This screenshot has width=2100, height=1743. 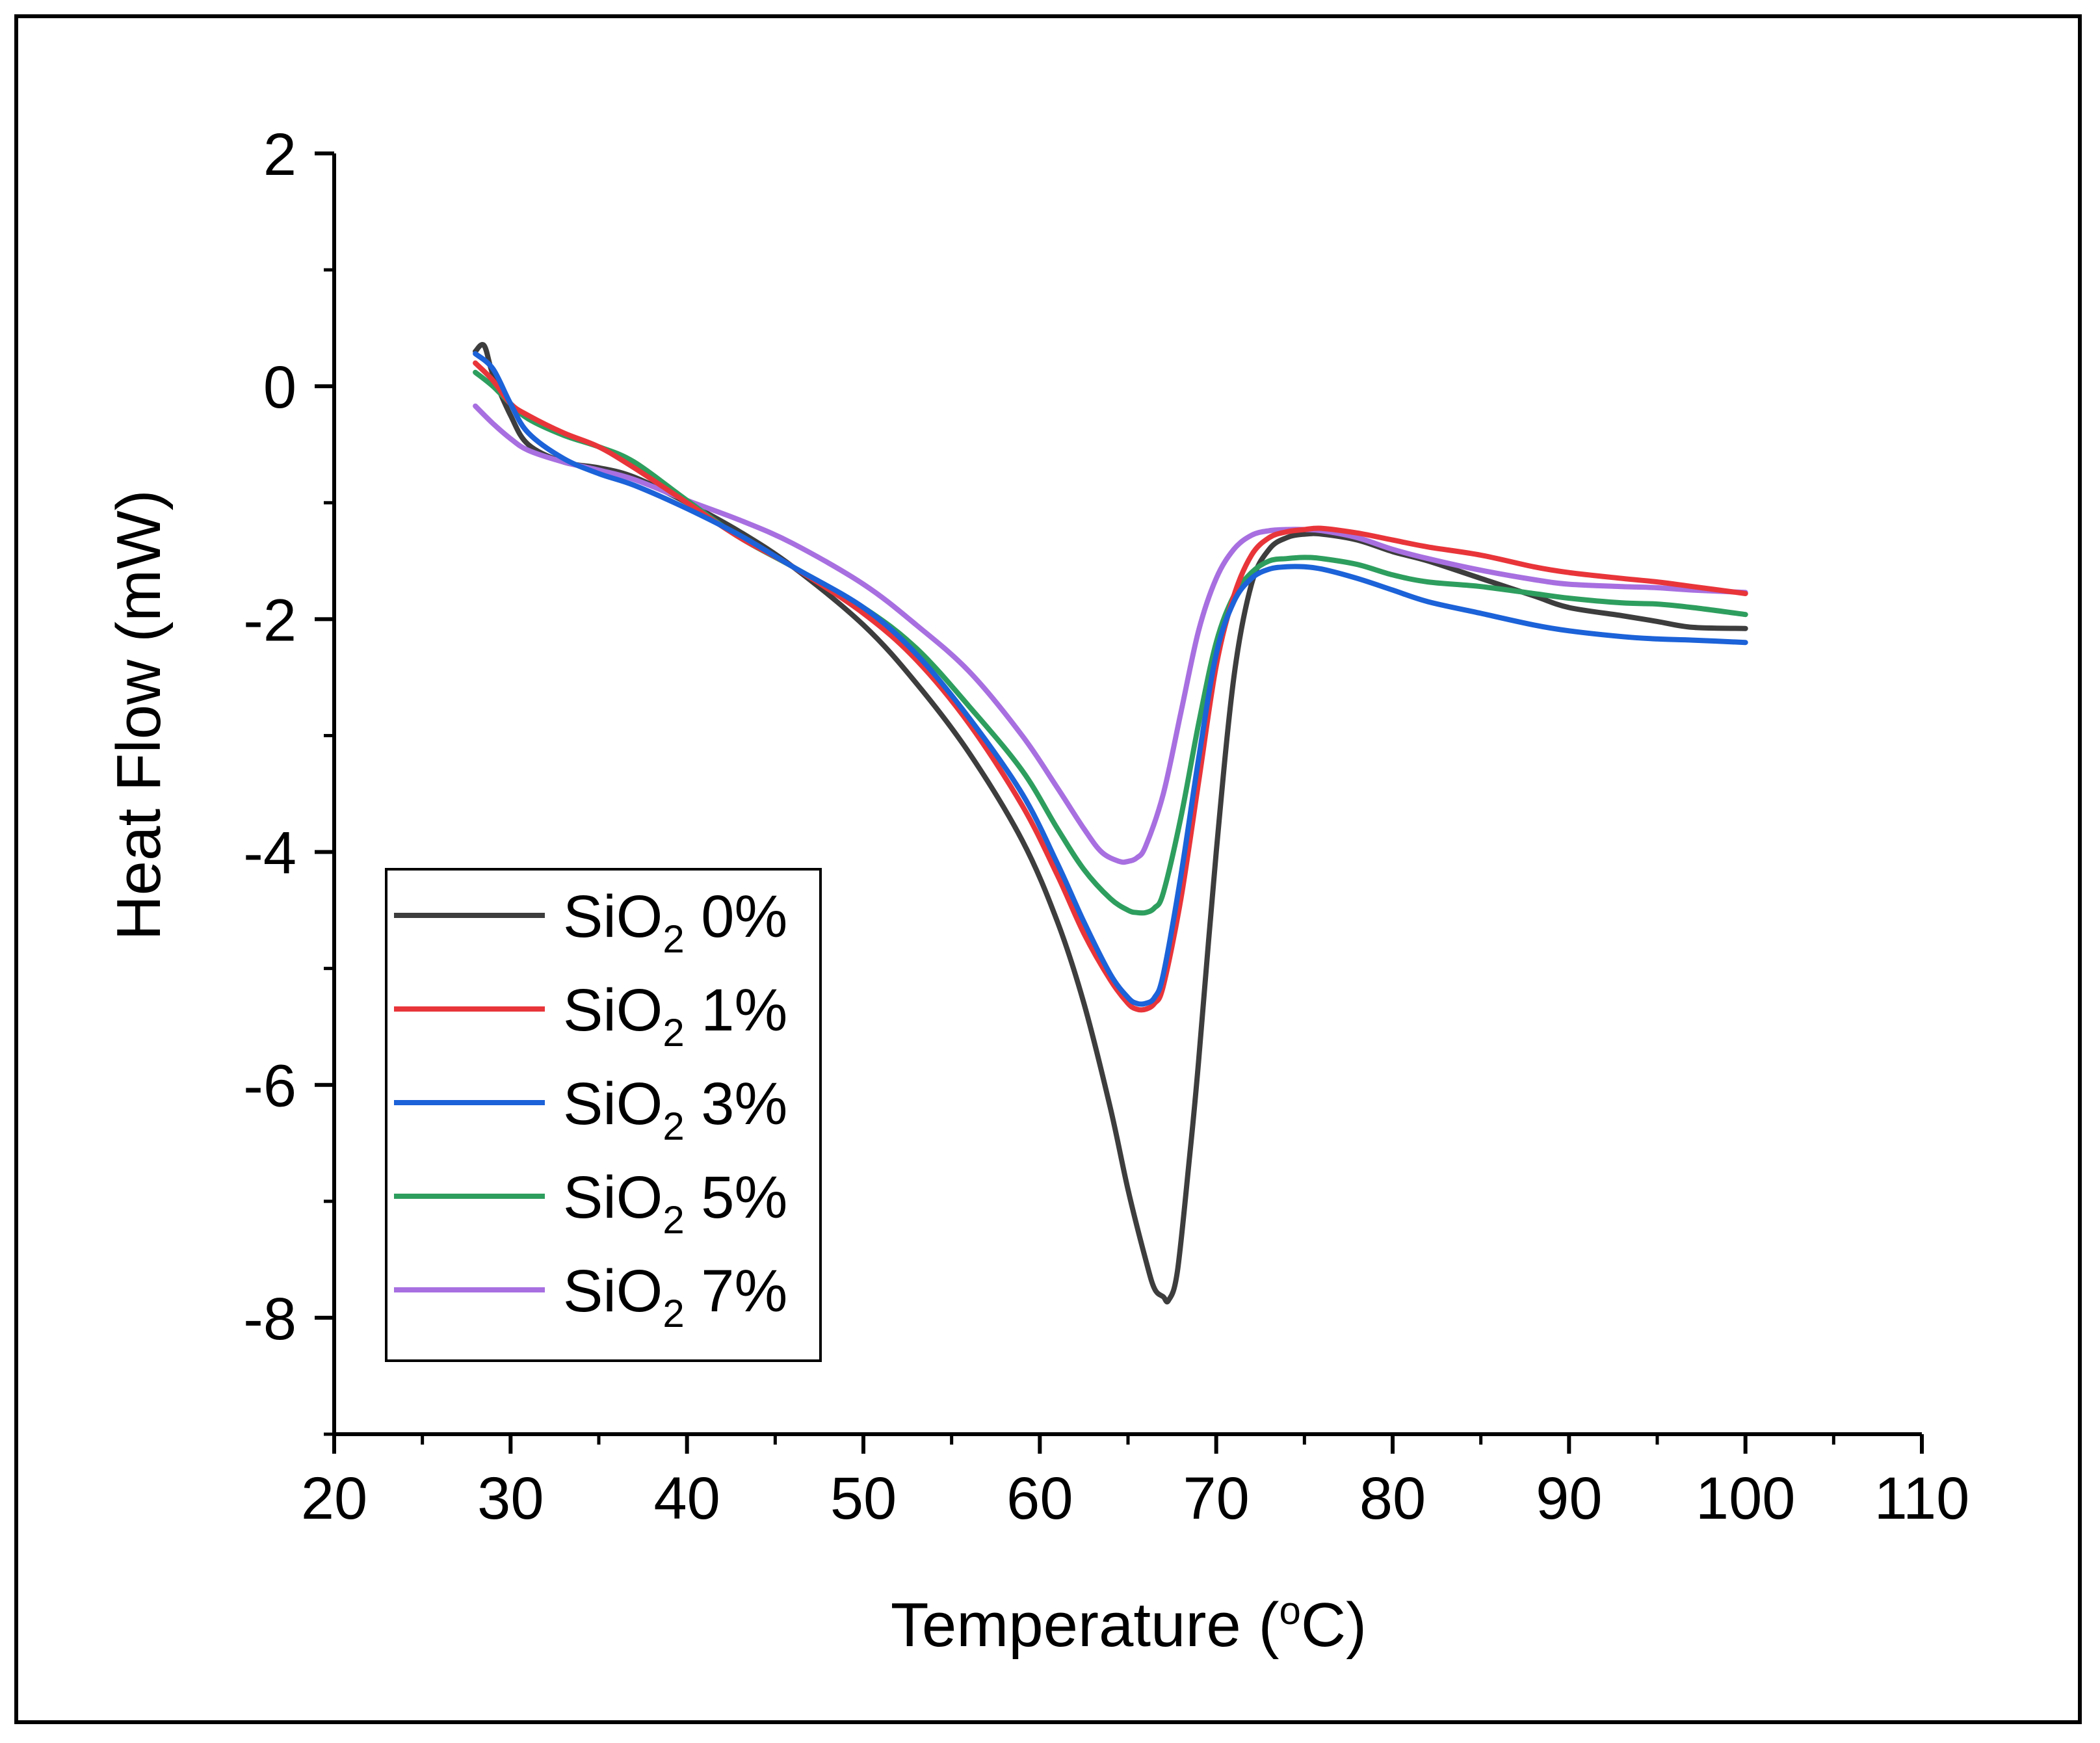 I want to click on legend-label: SiO2 3%, so click(x=675, y=1109).